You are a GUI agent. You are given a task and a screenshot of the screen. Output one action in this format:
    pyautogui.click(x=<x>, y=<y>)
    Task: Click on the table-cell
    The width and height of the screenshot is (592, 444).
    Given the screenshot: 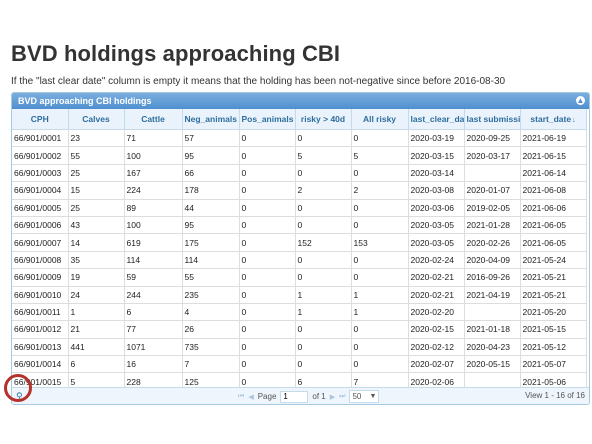 What is the action you would take?
    pyautogui.click(x=492, y=312)
    